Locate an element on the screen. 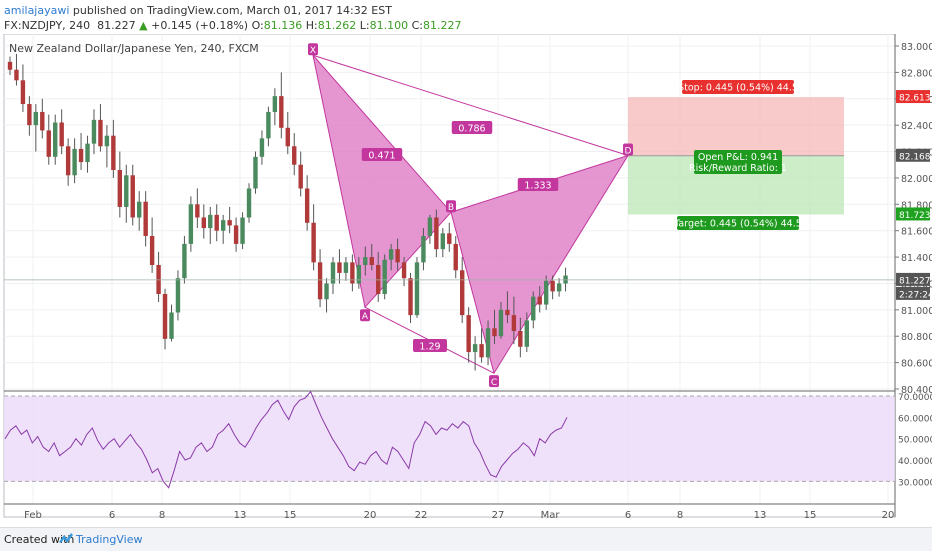 This screenshot has width=932, height=551. time-tick-label: 8 is located at coordinates (680, 515).